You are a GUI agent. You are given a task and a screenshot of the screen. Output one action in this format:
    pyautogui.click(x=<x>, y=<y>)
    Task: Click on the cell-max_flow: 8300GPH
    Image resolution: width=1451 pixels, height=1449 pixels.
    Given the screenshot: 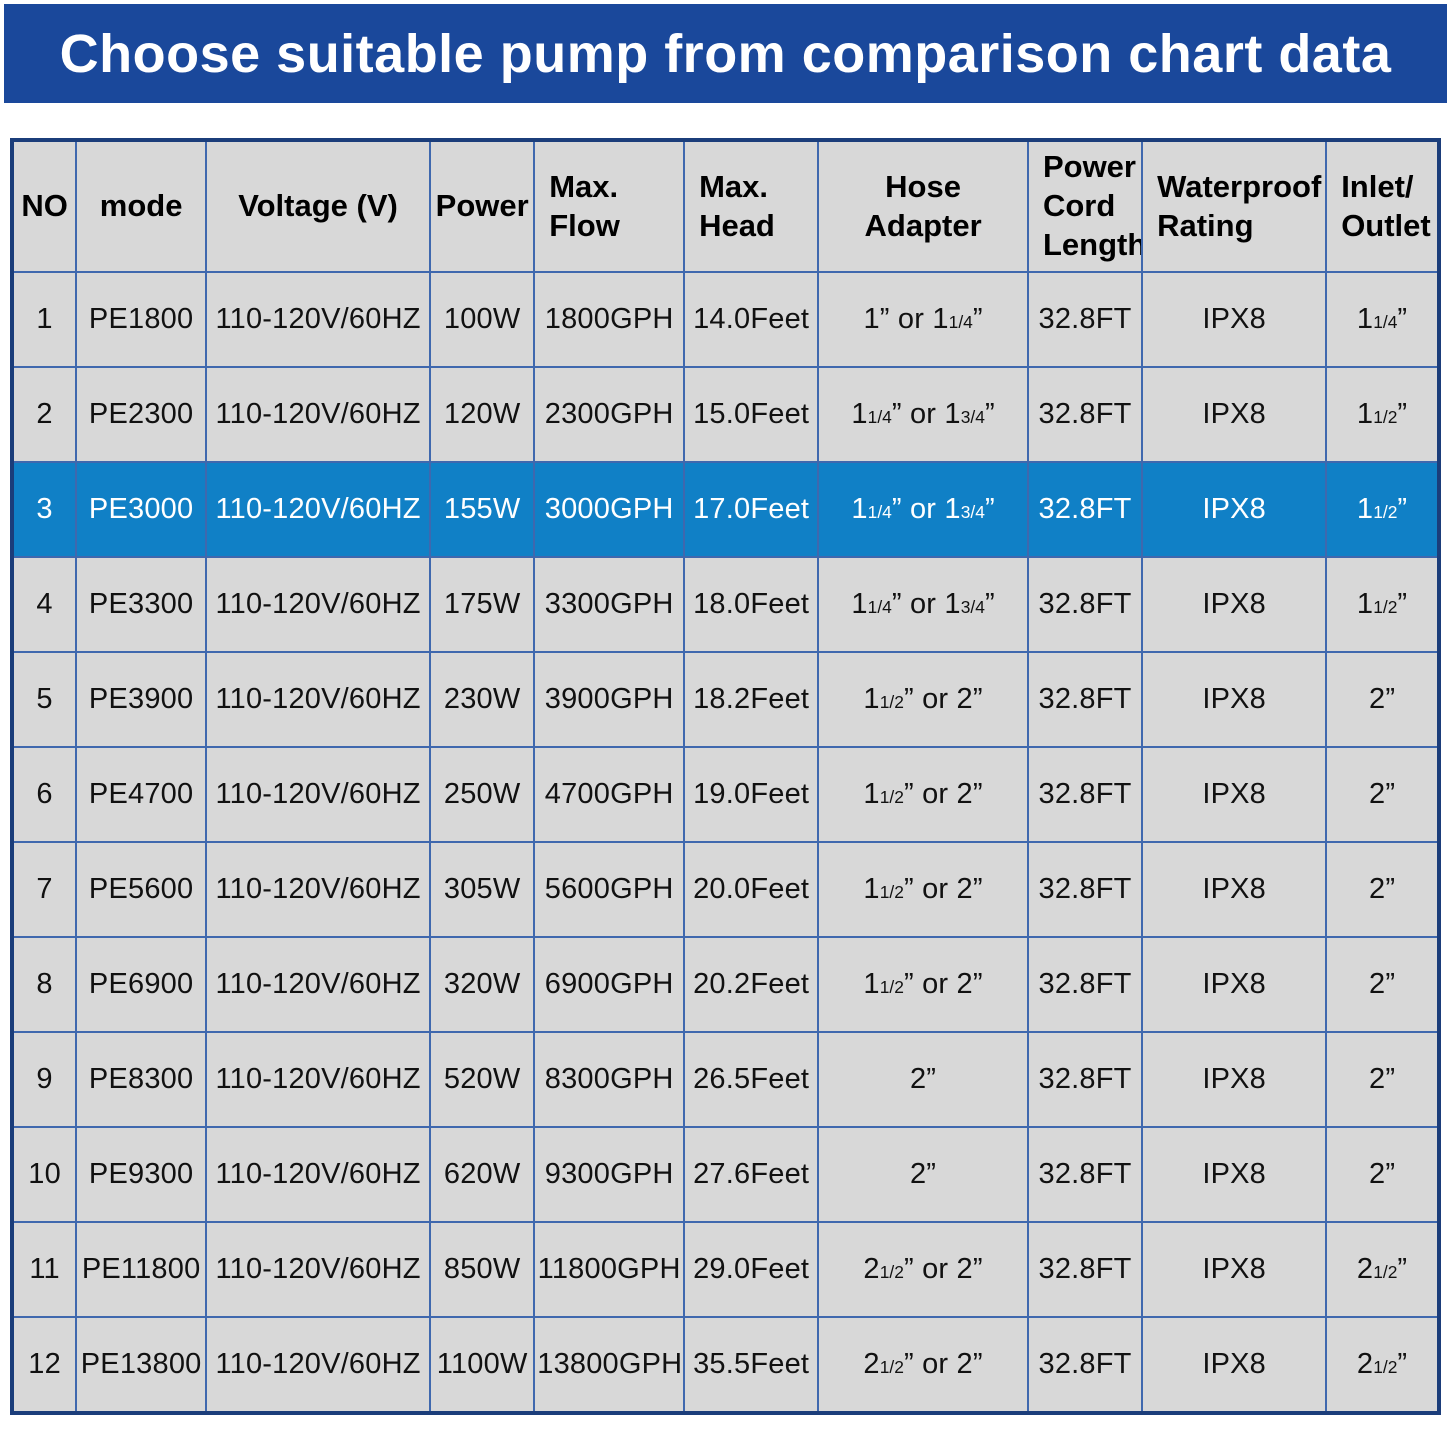 What is the action you would take?
    pyautogui.click(x=609, y=1079)
    